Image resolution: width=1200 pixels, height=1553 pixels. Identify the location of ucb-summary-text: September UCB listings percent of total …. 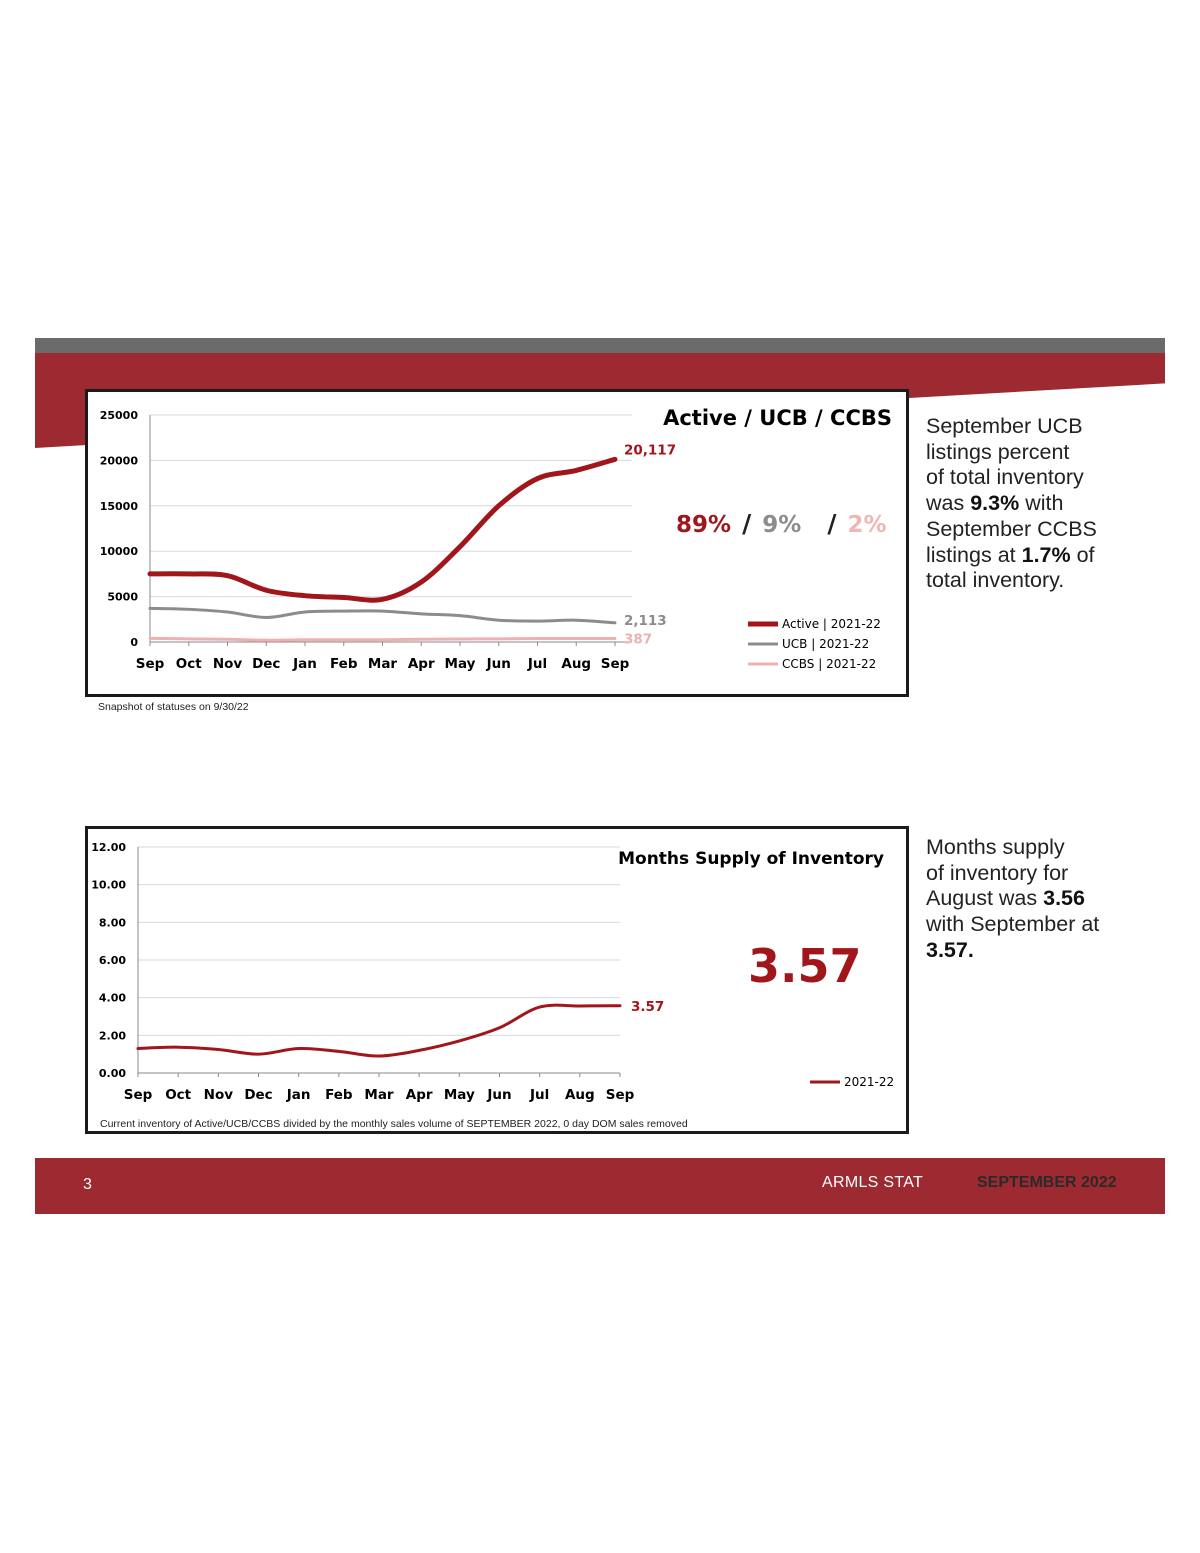
(1026, 504).